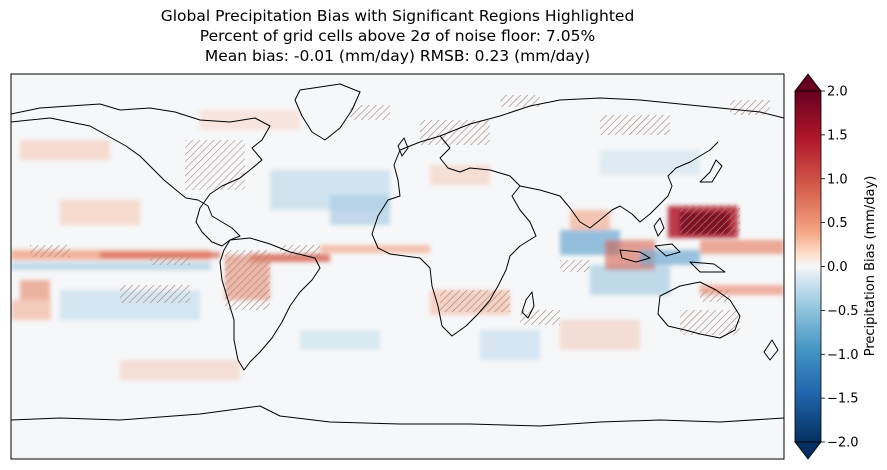 The height and width of the screenshot is (470, 887). I want to click on colorbar-tick-label: 0.5, so click(837, 223).